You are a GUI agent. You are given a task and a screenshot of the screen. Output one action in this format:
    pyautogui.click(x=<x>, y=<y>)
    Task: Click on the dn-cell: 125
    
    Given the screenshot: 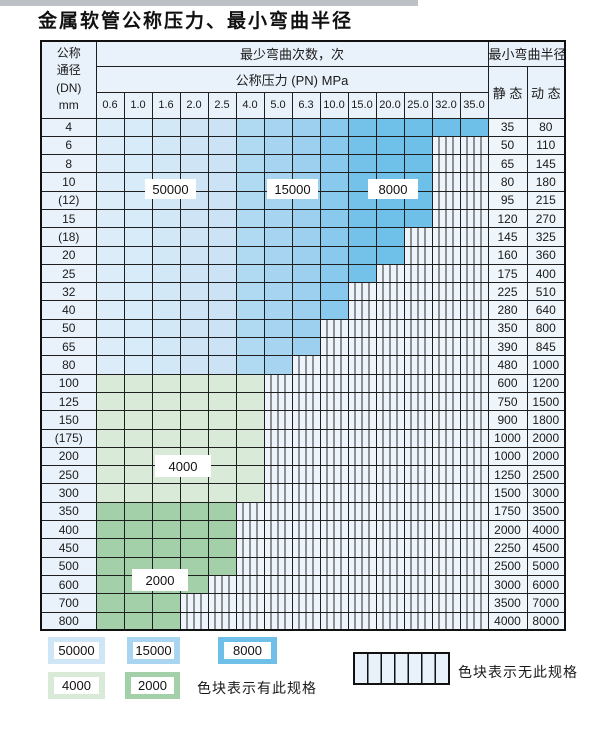 What is the action you would take?
    pyautogui.click(x=68, y=401)
    